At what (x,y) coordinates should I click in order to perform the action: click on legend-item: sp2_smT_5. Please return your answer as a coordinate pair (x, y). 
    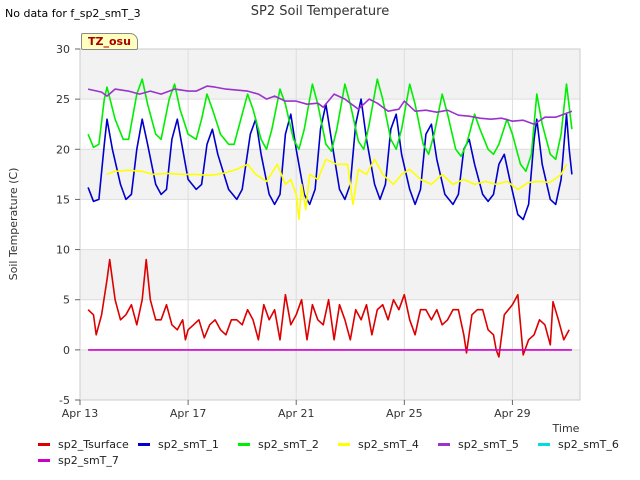
    Looking at the image, I should click on (488, 444).